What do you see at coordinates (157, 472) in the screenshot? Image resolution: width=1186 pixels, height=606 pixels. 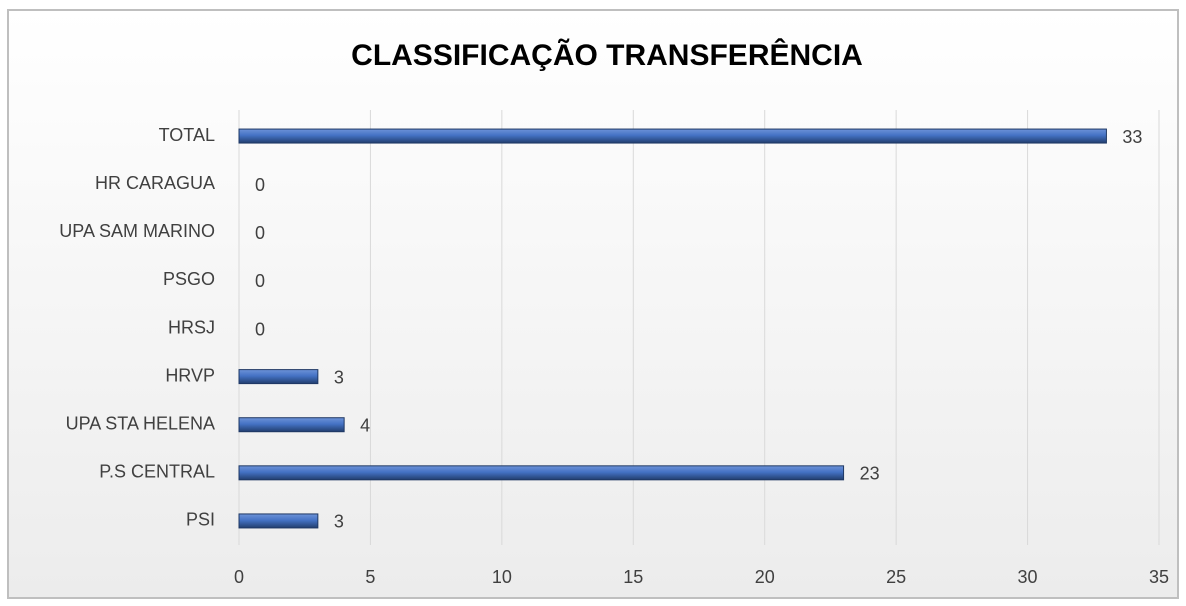 I see `y-tick-label: P.S CENTRAL` at bounding box center [157, 472].